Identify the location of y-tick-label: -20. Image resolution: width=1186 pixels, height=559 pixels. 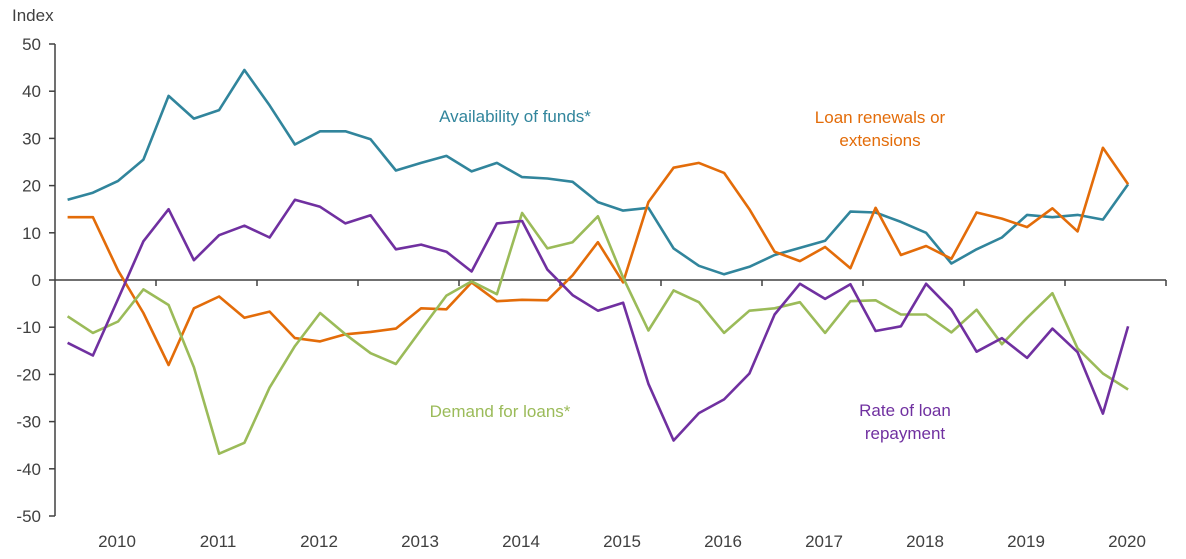
(28, 374).